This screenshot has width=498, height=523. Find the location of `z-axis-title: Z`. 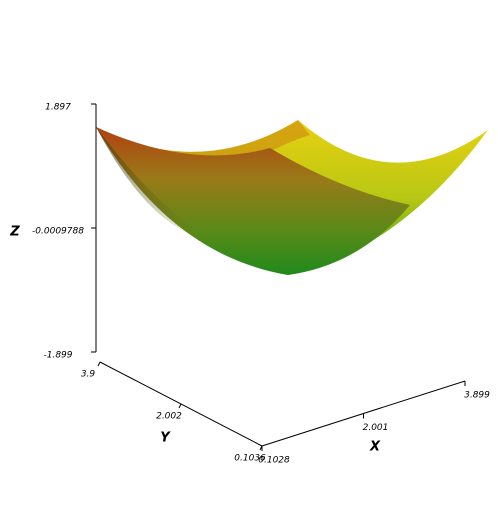

z-axis-title: Z is located at coordinates (14, 232).